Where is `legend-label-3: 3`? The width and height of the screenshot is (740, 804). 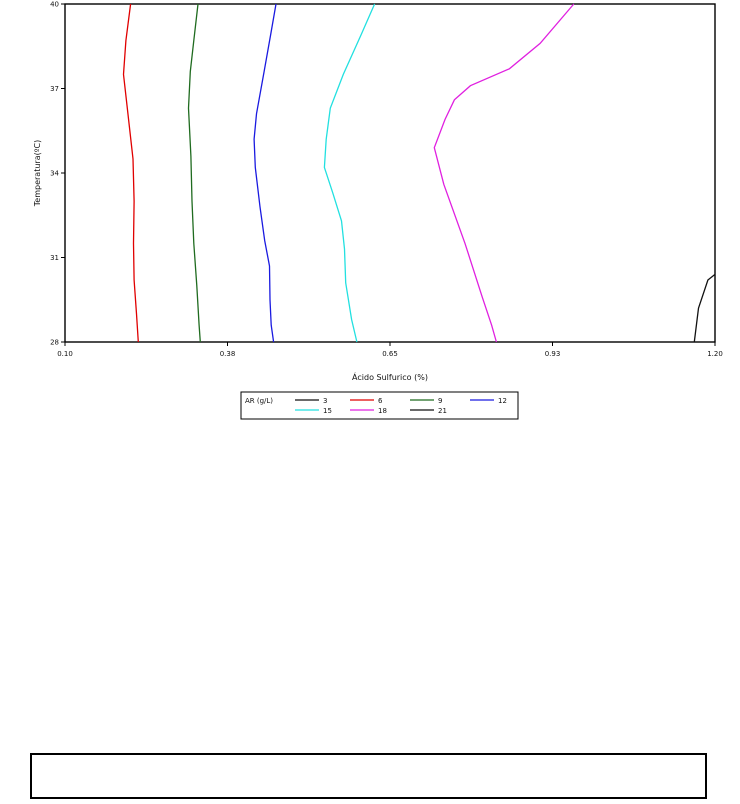 legend-label-3: 3 is located at coordinates (325, 401).